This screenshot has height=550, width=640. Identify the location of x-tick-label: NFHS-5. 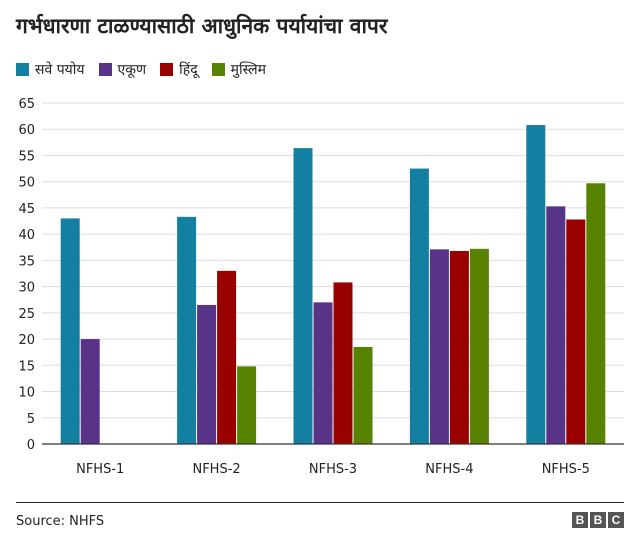
(566, 469).